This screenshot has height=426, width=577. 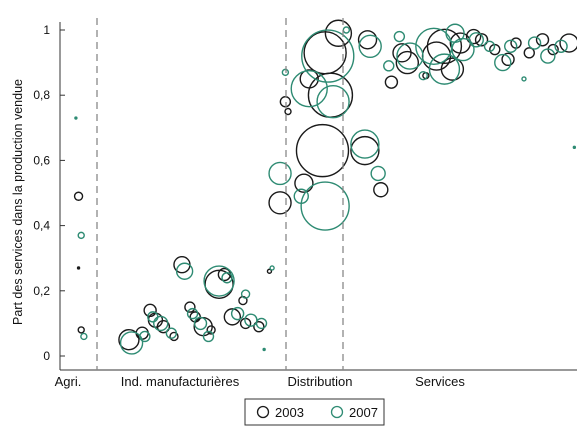 I want to click on legend: 2003 2007, so click(x=314, y=412).